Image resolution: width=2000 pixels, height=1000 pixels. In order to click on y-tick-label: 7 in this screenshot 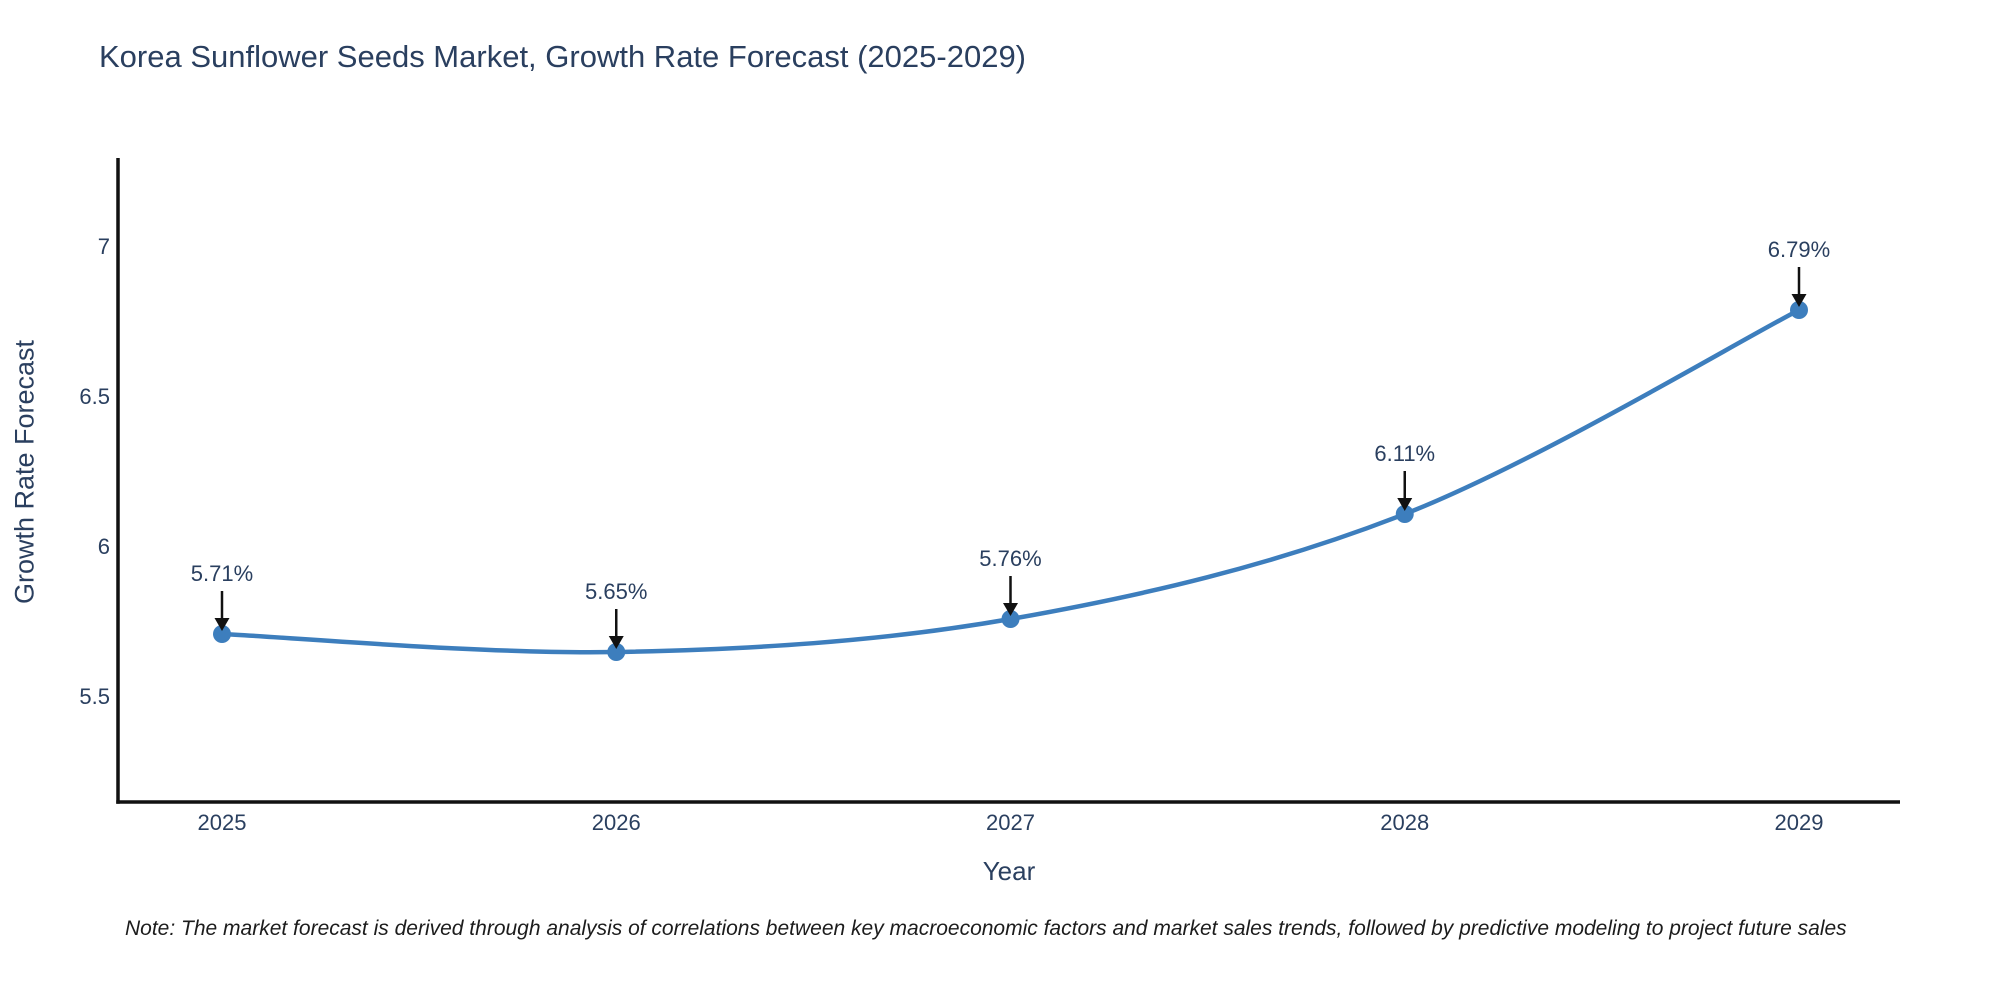, I will do `click(103, 246)`.